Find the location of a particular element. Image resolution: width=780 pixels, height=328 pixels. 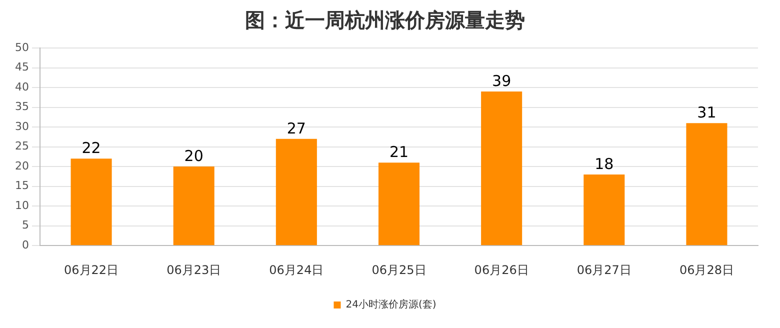

data-label: 22 is located at coordinates (91, 148).